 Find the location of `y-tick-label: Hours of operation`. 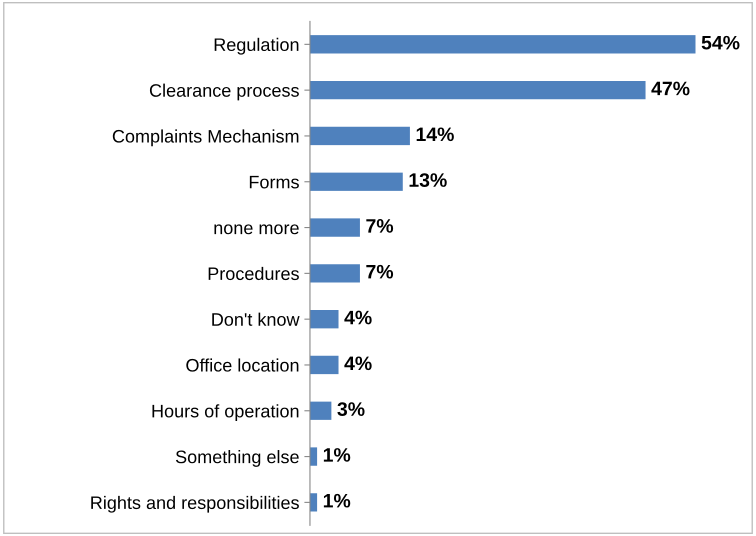

y-tick-label: Hours of operation is located at coordinates (225, 413).